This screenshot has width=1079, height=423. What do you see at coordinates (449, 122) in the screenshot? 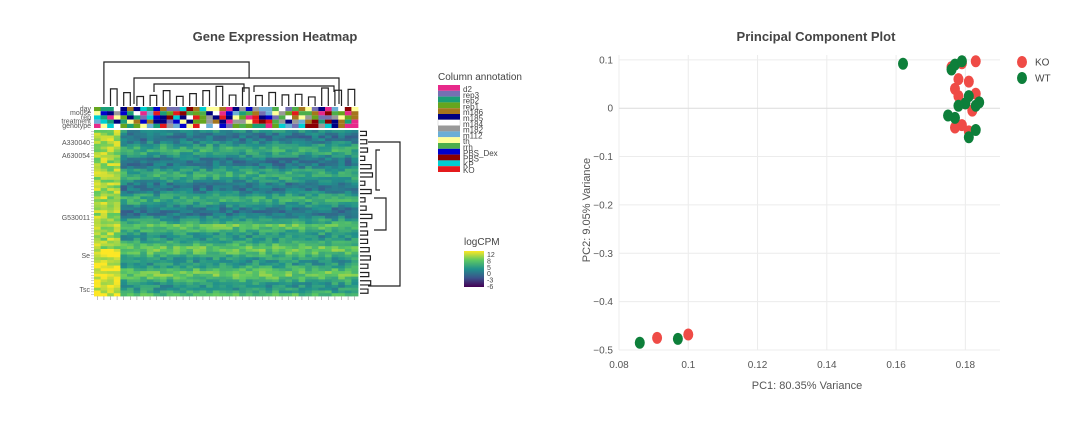
I see `annotation-legend-swatch` at bounding box center [449, 122].